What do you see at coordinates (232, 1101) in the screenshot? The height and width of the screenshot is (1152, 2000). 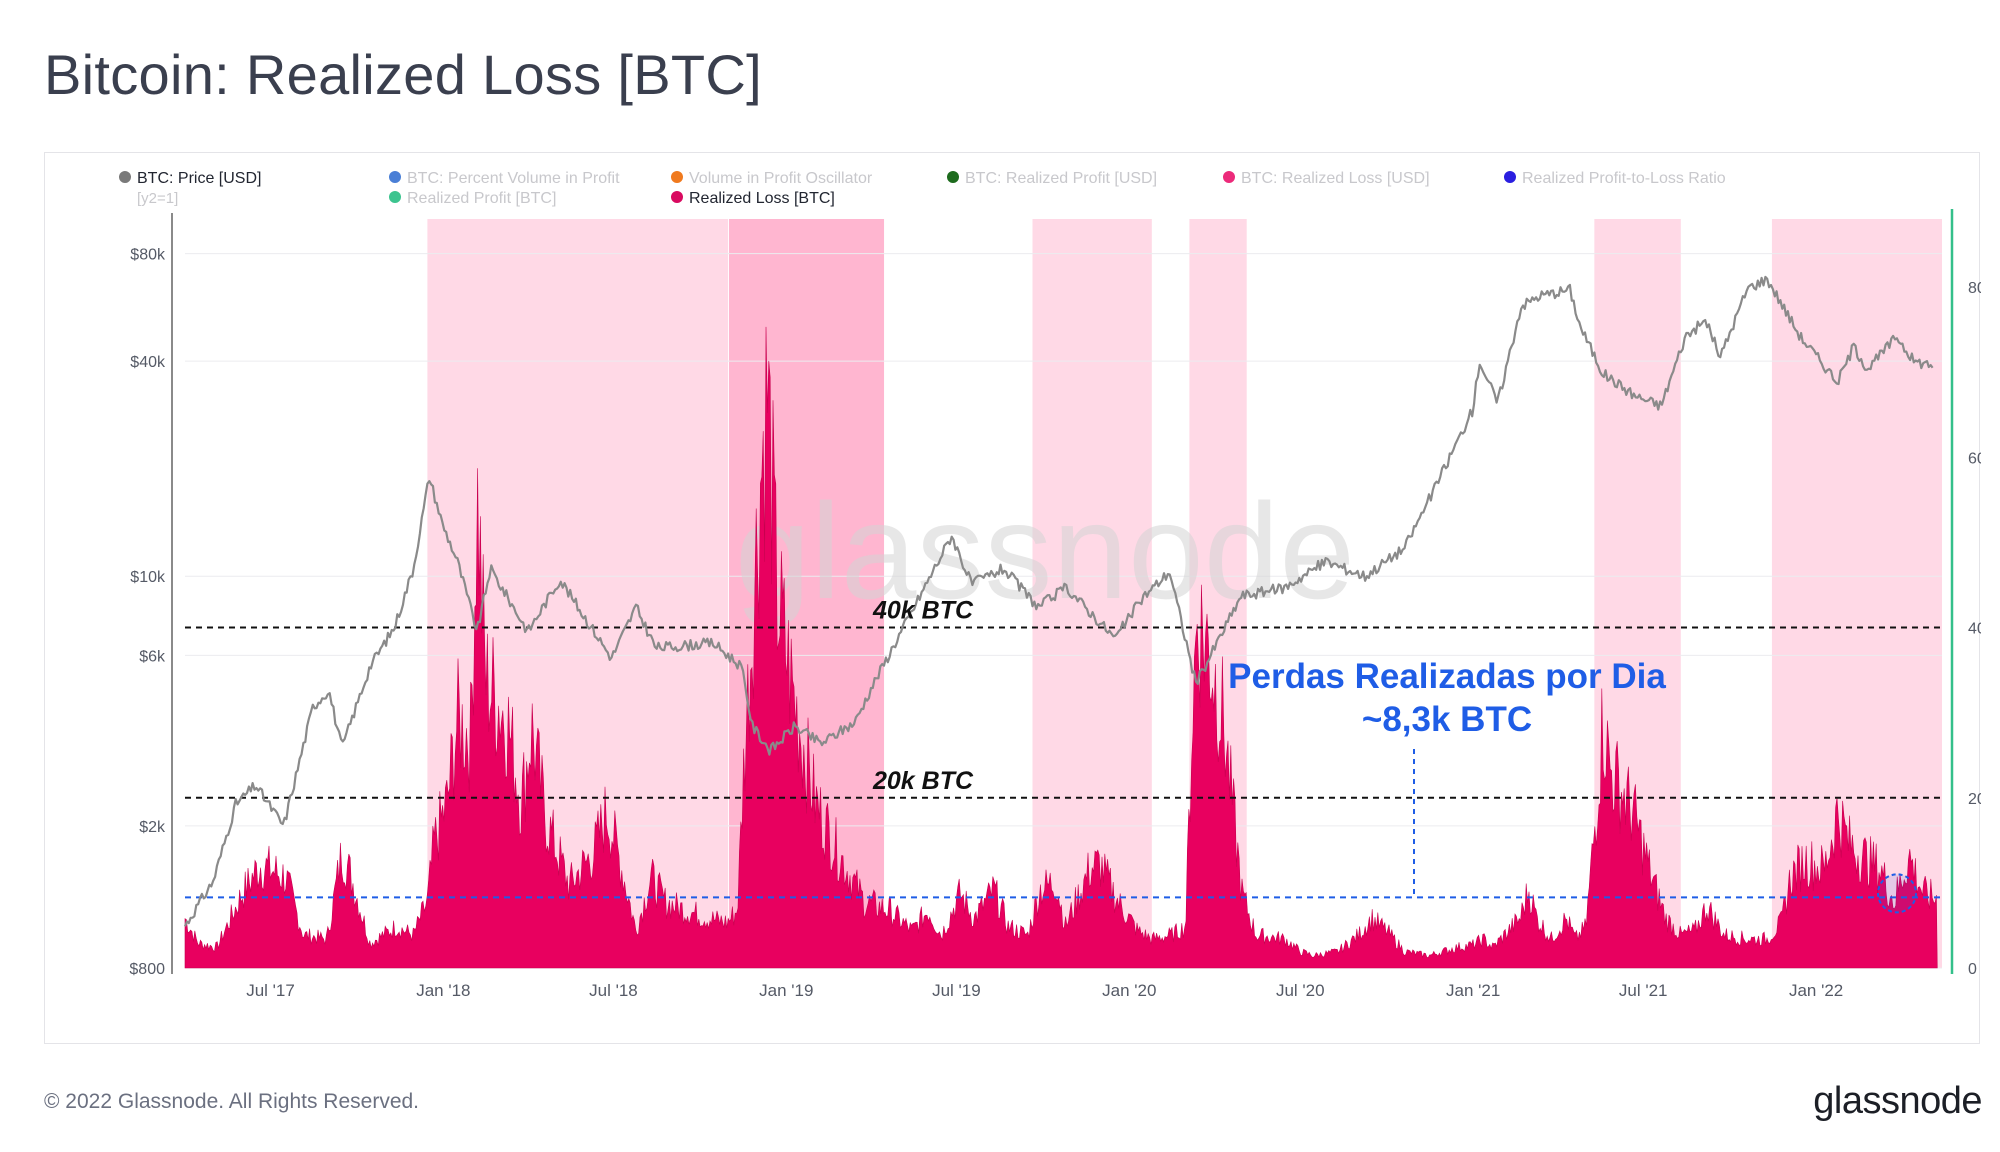 I see `copyright-text: © 2022 Glassnode. All Rights Reserved.` at bounding box center [232, 1101].